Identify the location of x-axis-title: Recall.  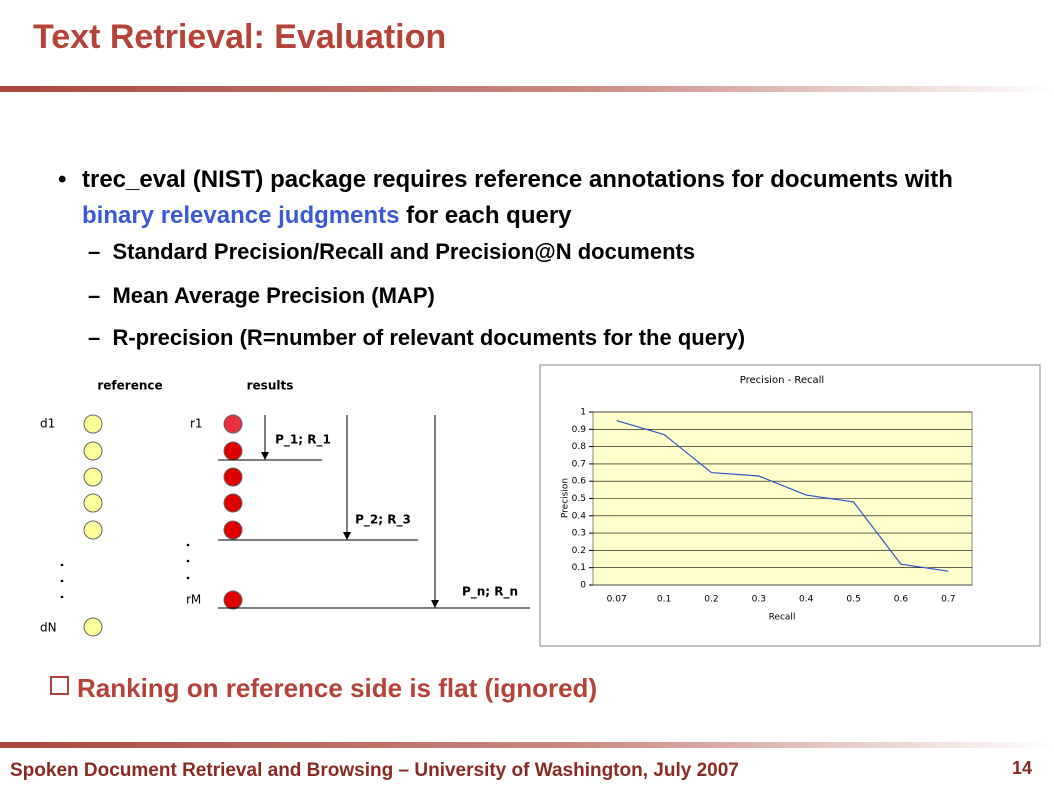
(782, 618).